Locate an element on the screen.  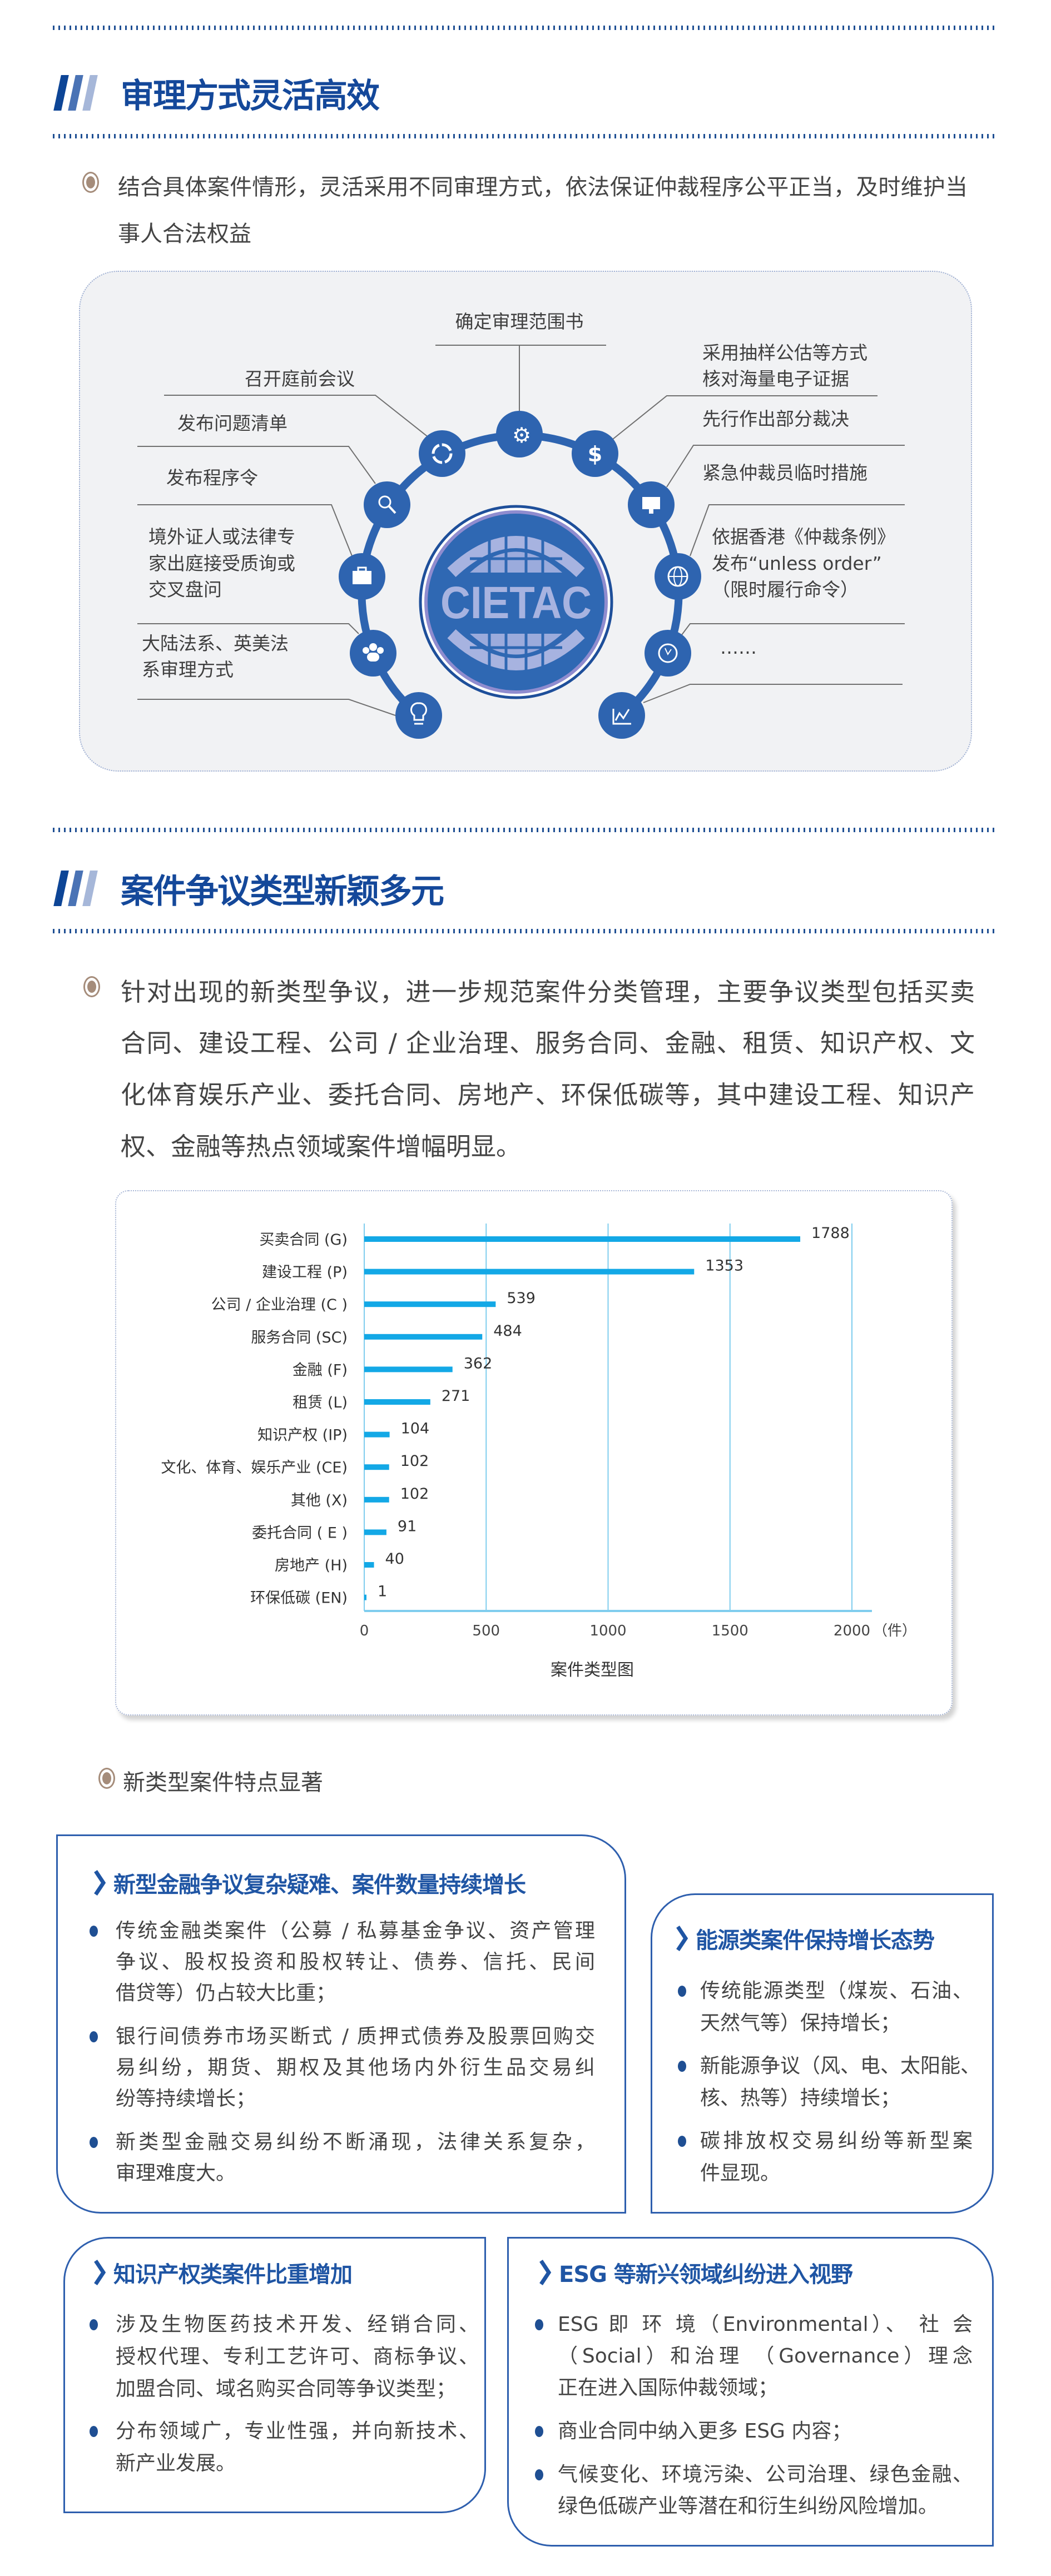
diagram-label: 系审理方式 is located at coordinates (188, 670).